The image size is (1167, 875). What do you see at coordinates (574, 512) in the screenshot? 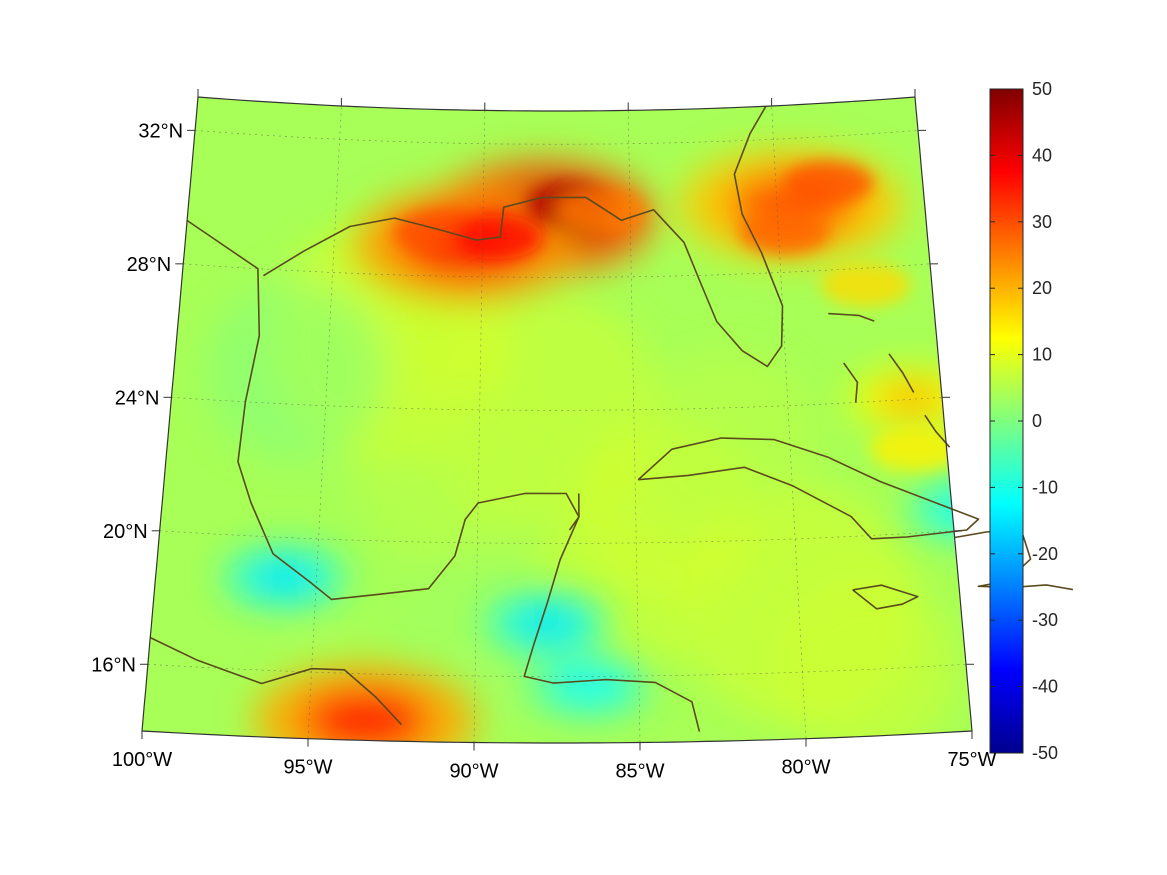
I see `coastline-yucatanE` at bounding box center [574, 512].